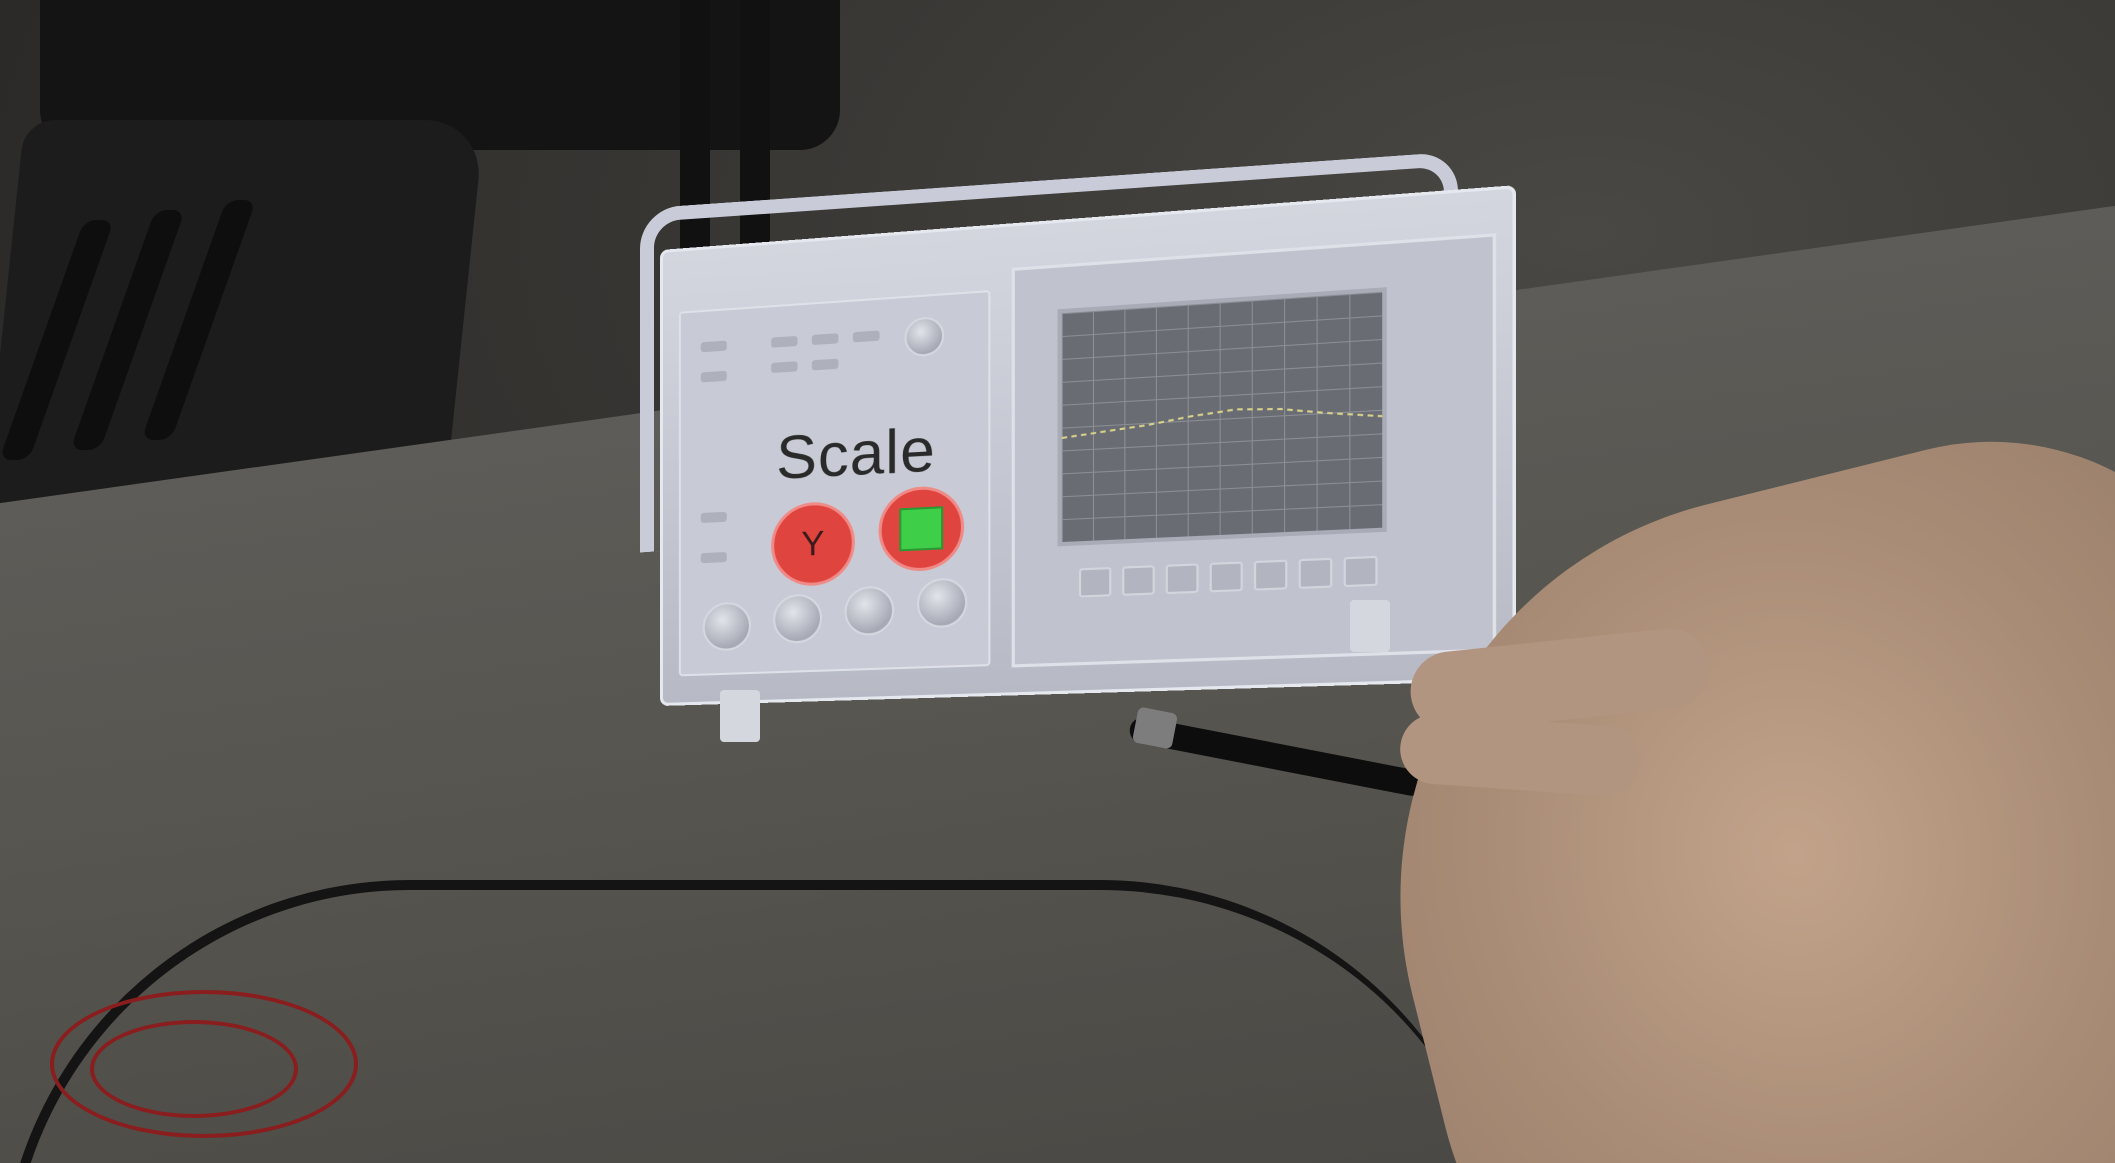 The image size is (2115, 1163). Describe the element at coordinates (856, 453) in the screenshot. I see `scale-label: Scale` at that location.